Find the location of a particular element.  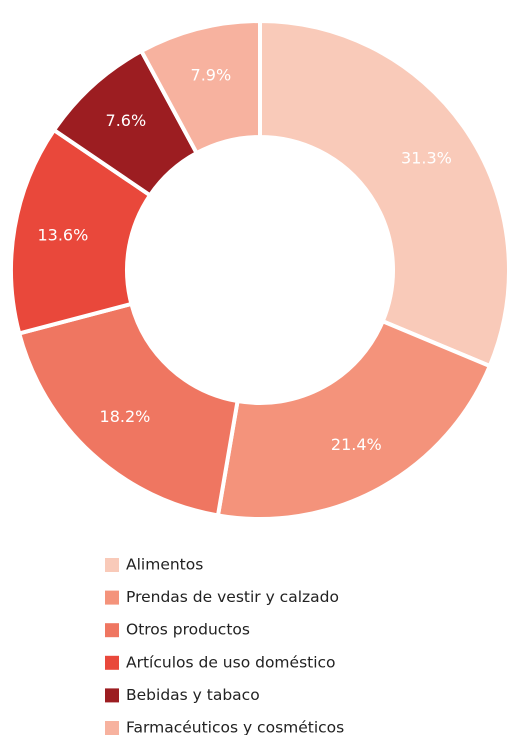

legend-label: Otros productos is located at coordinates (188, 630).